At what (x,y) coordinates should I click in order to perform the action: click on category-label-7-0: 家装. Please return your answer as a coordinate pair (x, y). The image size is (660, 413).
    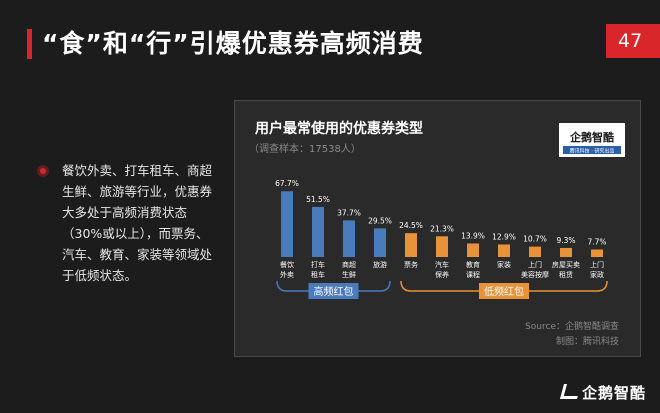
    Looking at the image, I should click on (504, 264).